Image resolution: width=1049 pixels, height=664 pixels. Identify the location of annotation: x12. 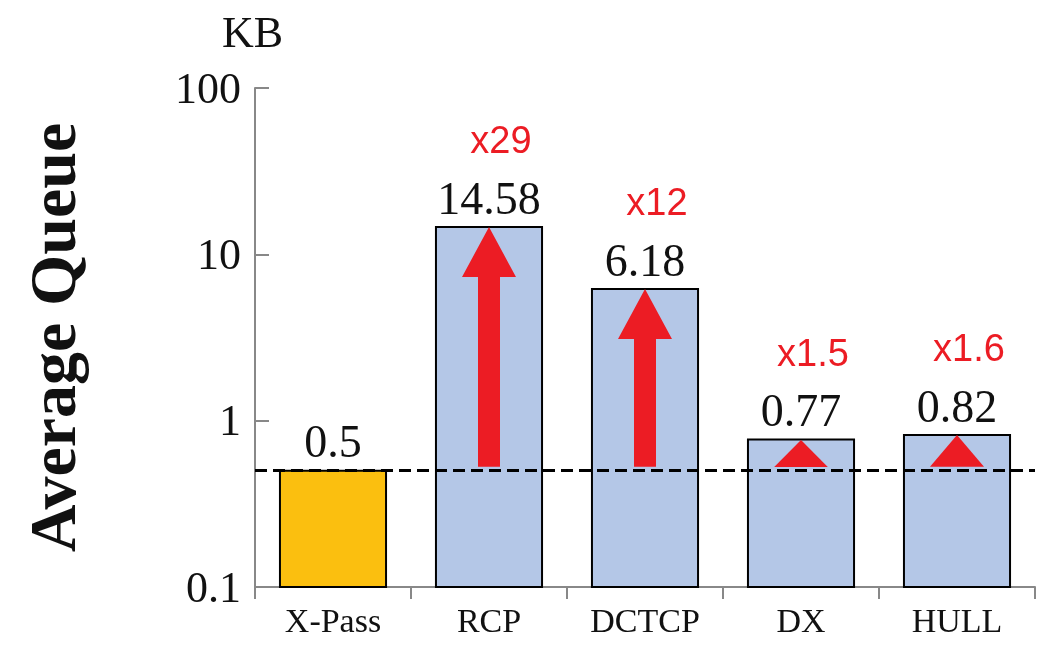
(657, 202).